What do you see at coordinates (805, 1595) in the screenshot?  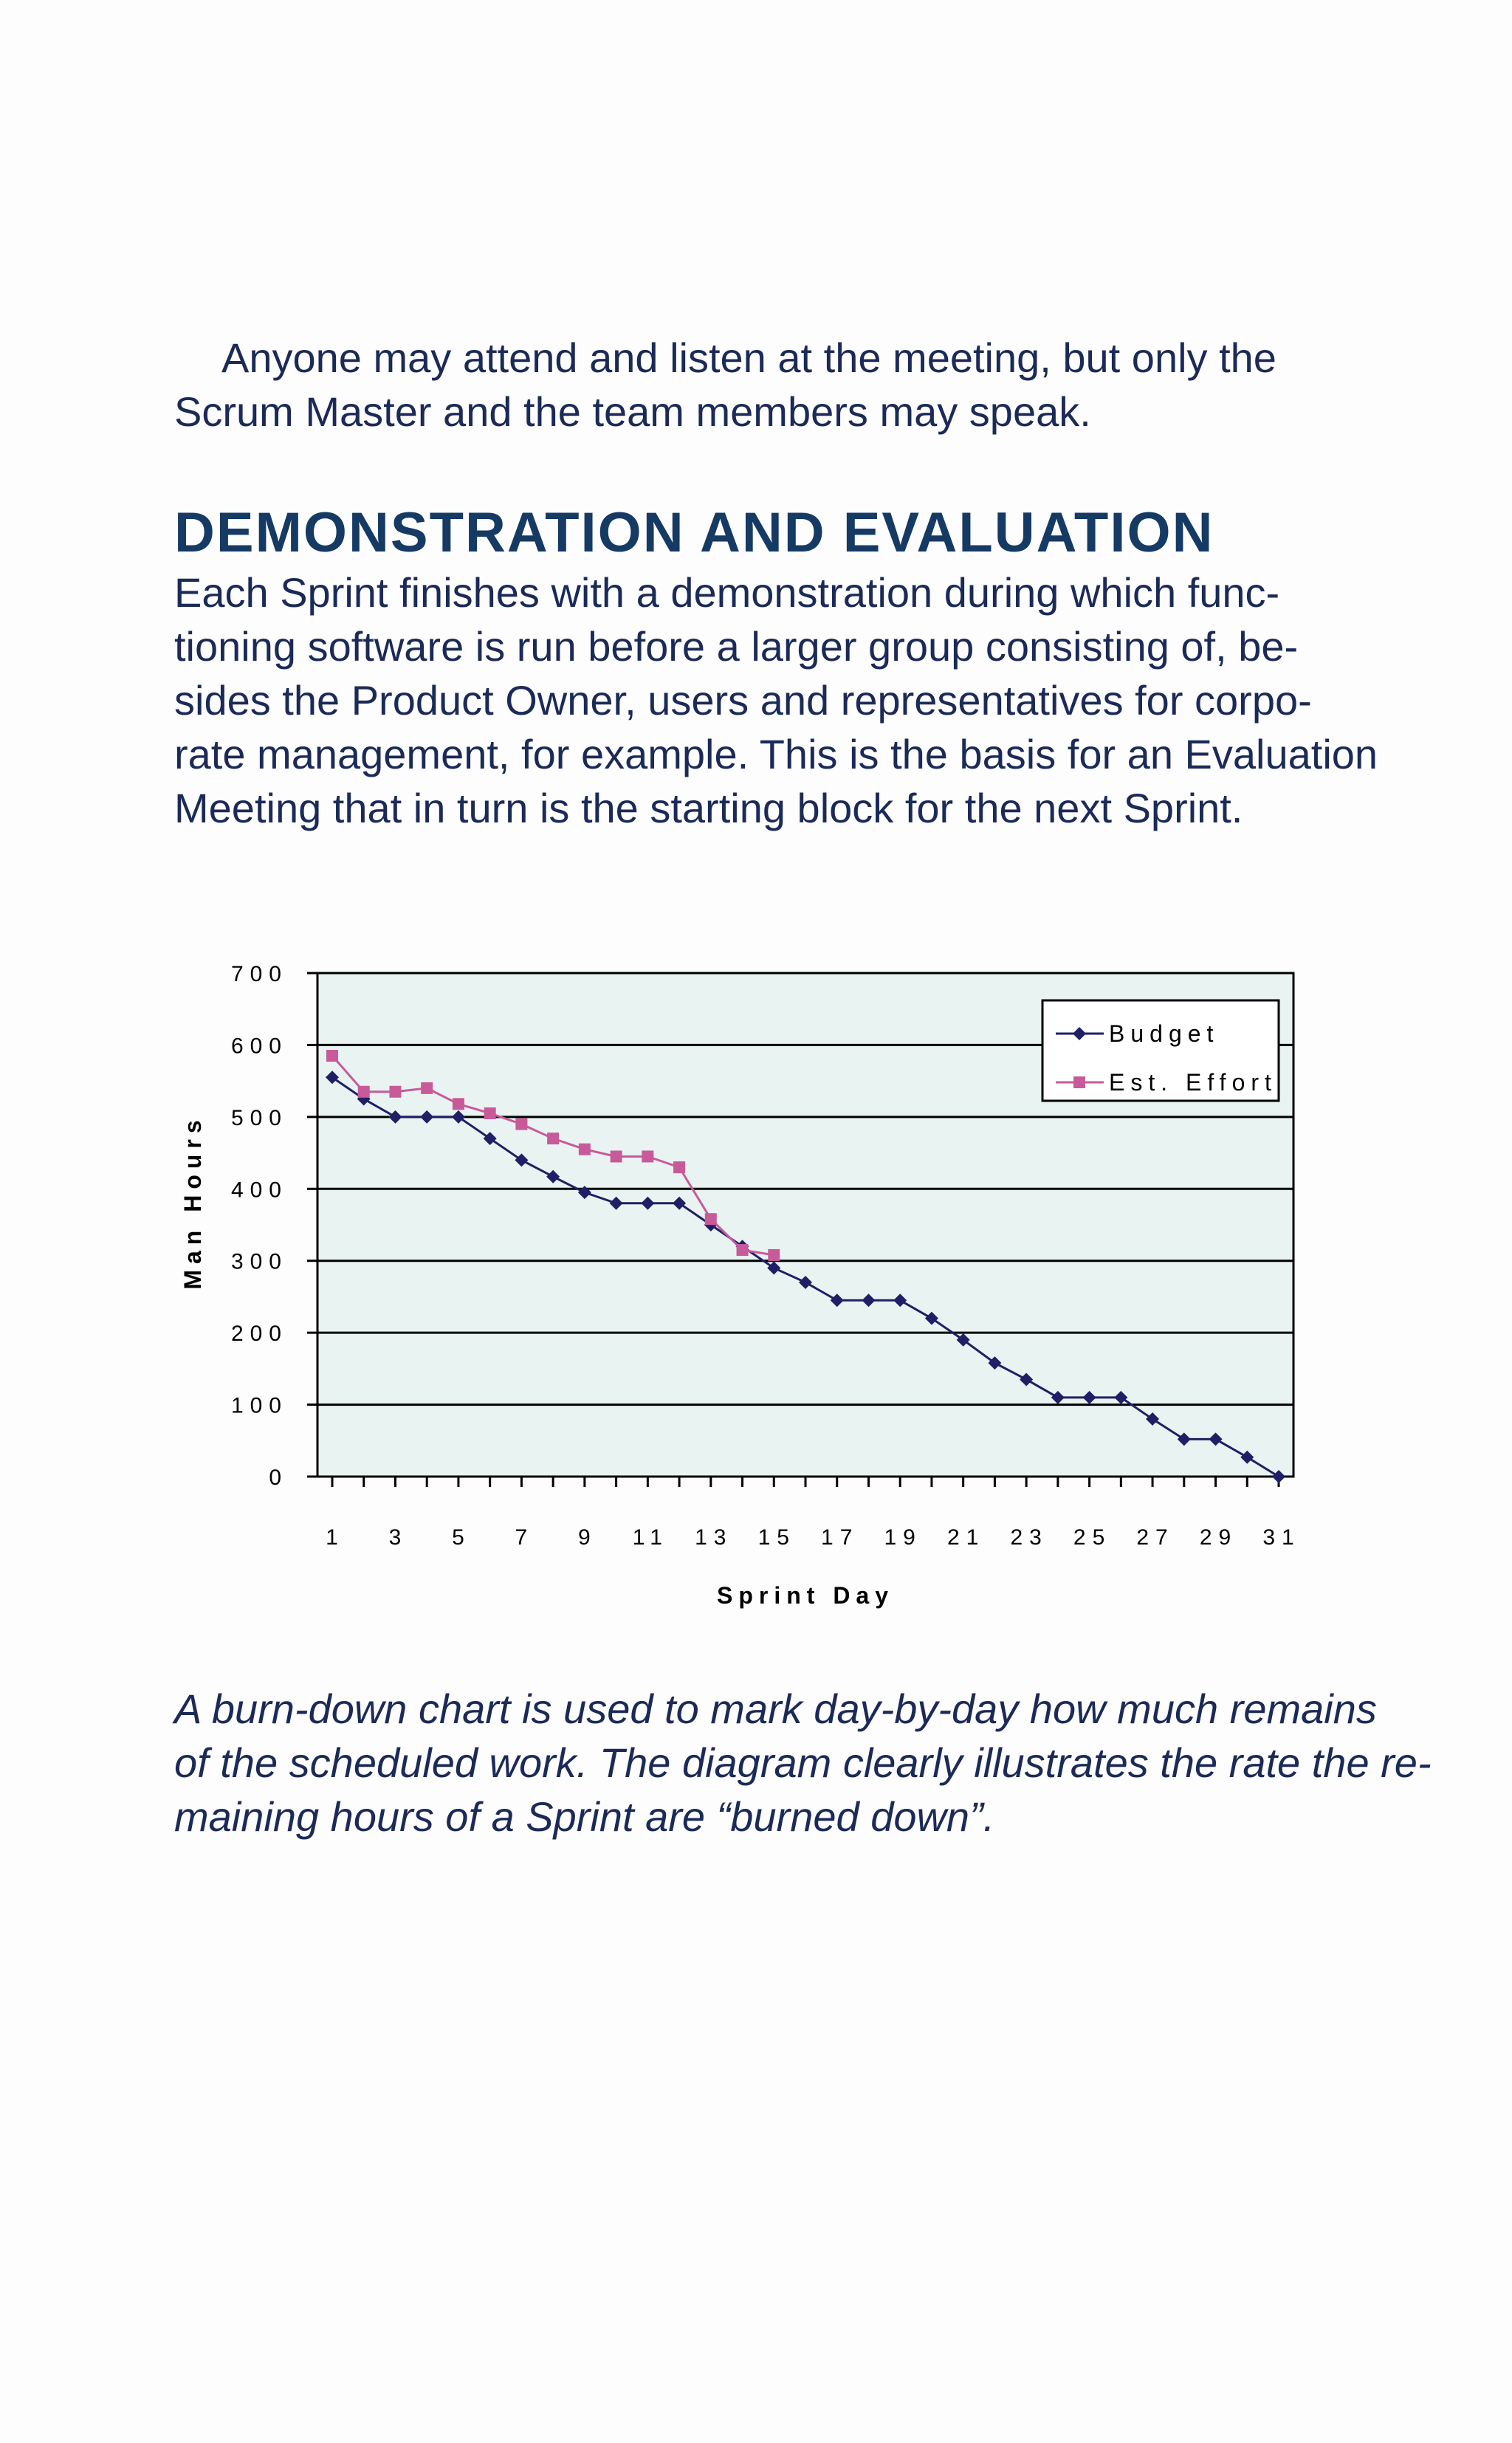 I see `x-axis-title: Sprint Day` at bounding box center [805, 1595].